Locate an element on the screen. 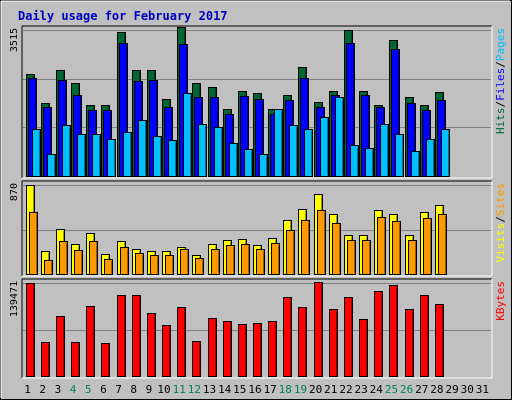  legend-hits-files-pages: Hits/Files/Pages is located at coordinates (500, 81).